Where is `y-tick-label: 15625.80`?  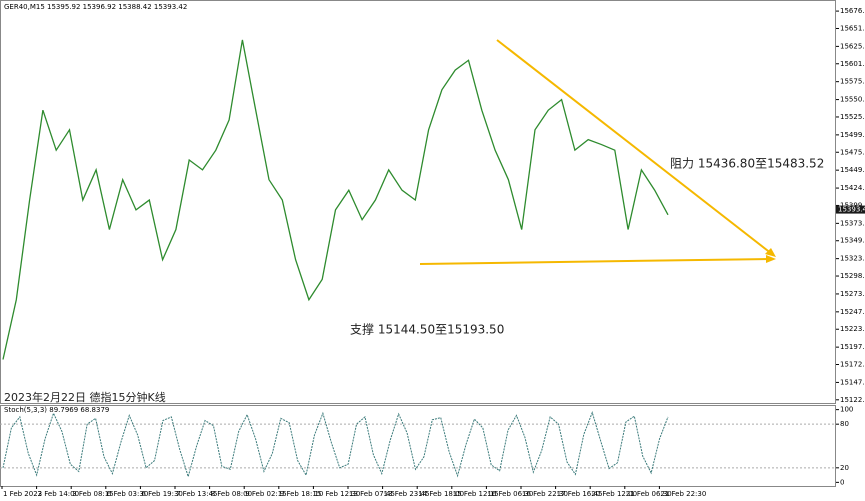
y-tick-label: 15625.80 is located at coordinates (852, 46).